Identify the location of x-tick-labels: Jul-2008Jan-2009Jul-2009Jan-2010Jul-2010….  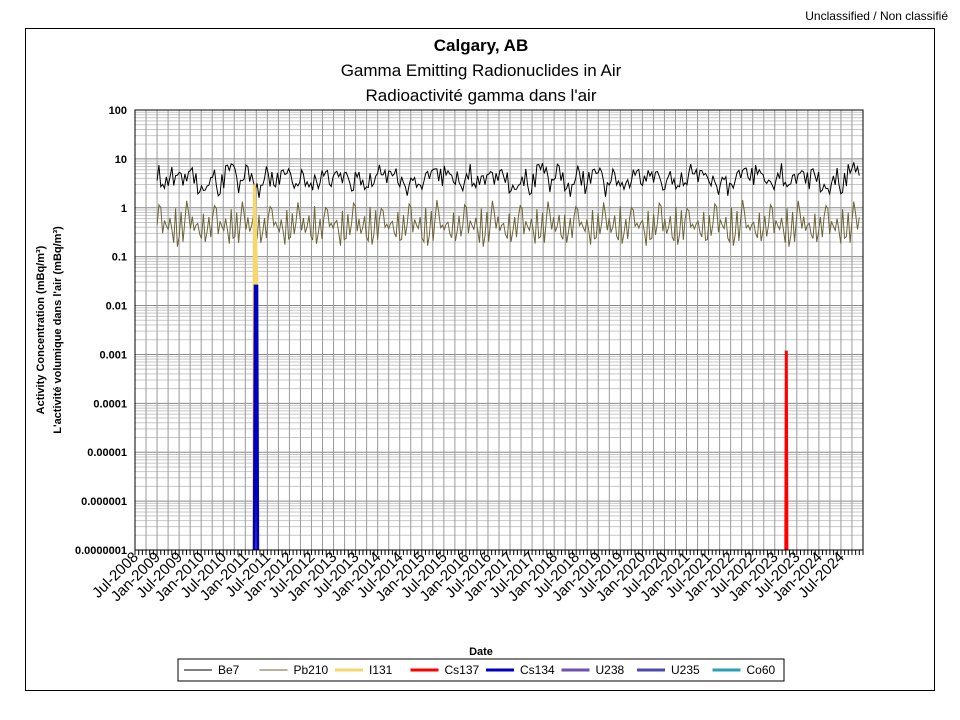
(468, 577).